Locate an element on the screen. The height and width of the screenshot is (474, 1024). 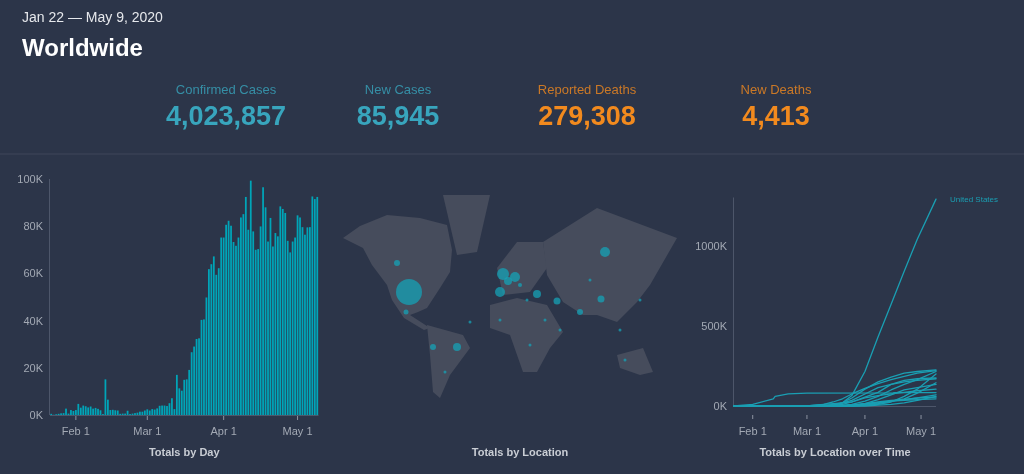
text: 4,023,857 is located at coordinates (226, 116).